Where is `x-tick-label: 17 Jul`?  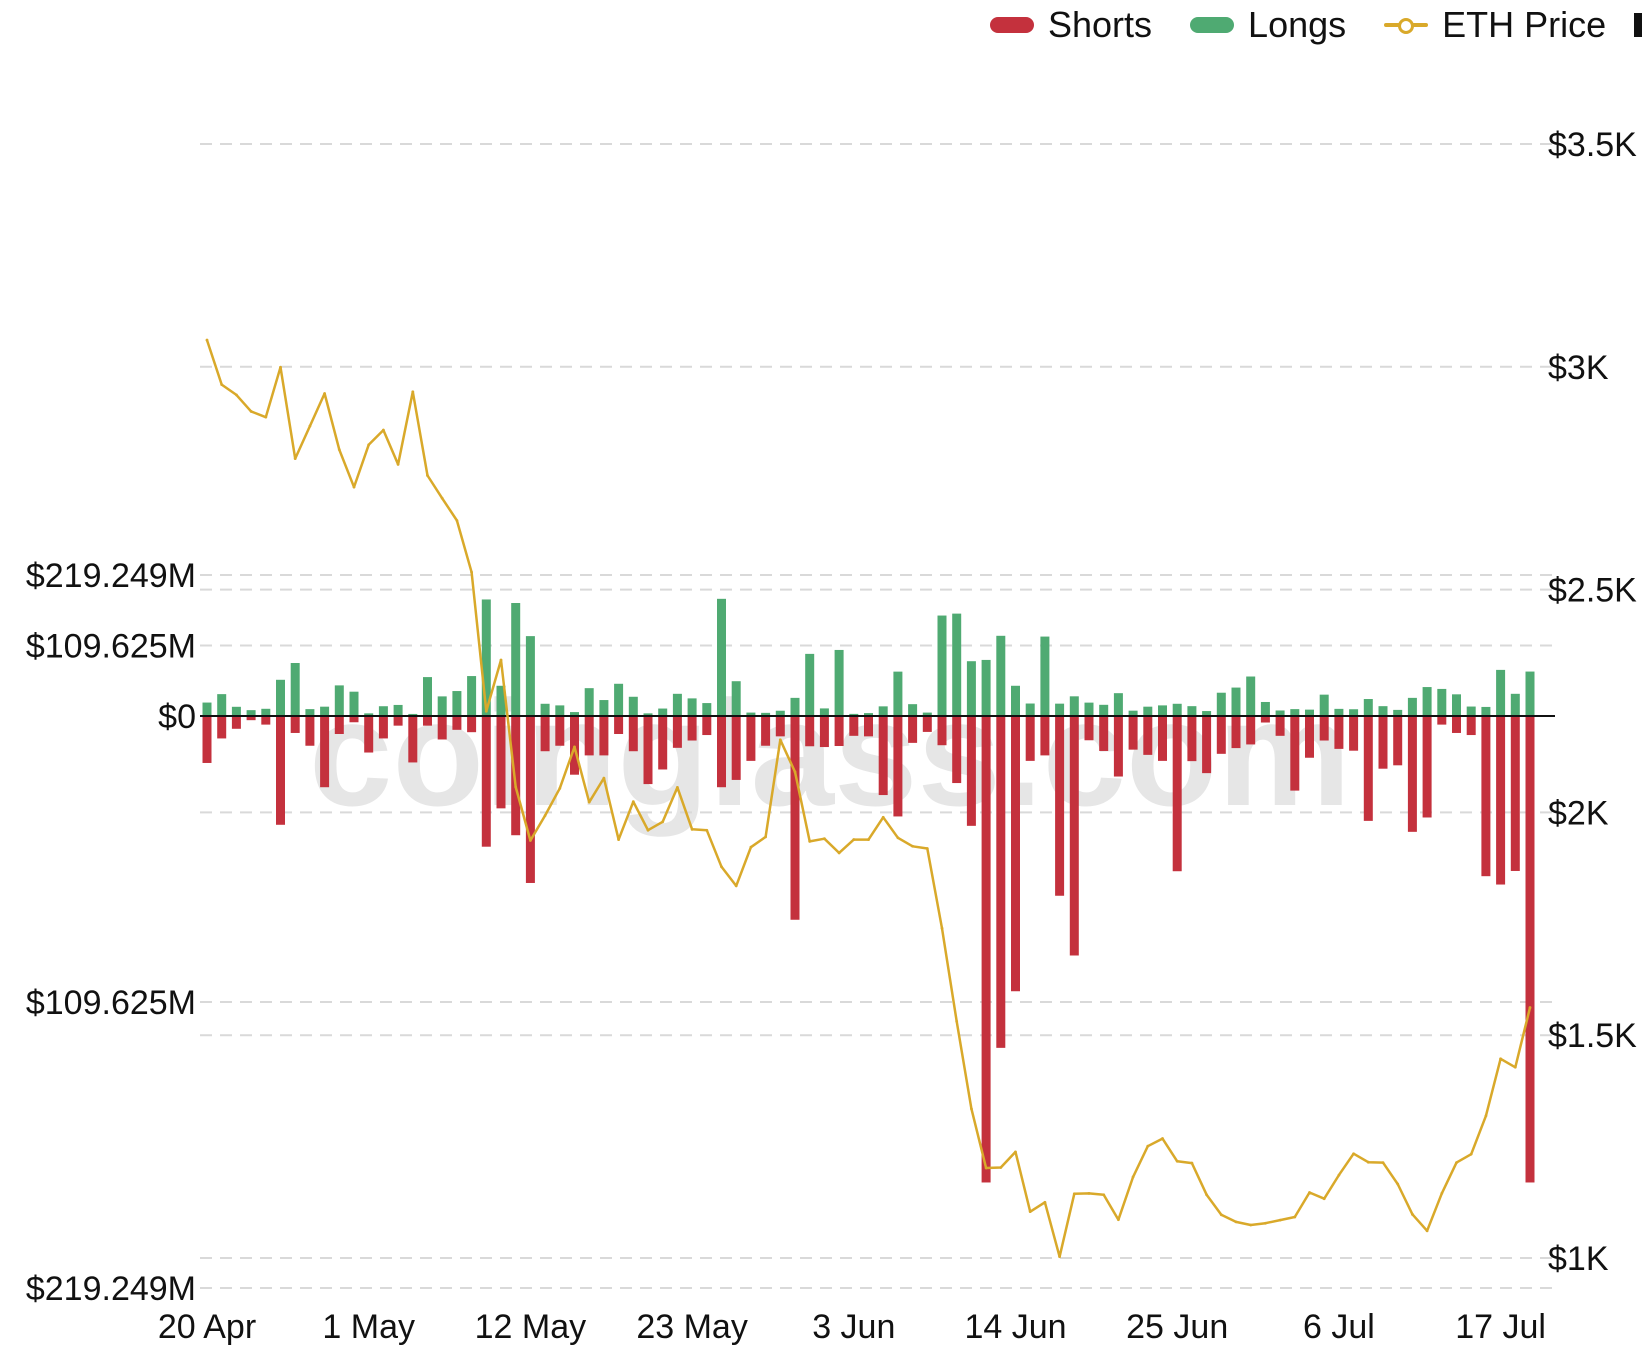
x-tick-label: 17 Jul is located at coordinates (1500, 1327).